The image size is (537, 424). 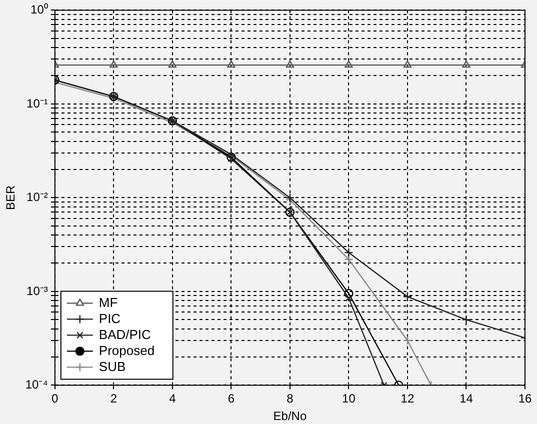 I want to click on x-tick-label: 16, so click(x=525, y=399).